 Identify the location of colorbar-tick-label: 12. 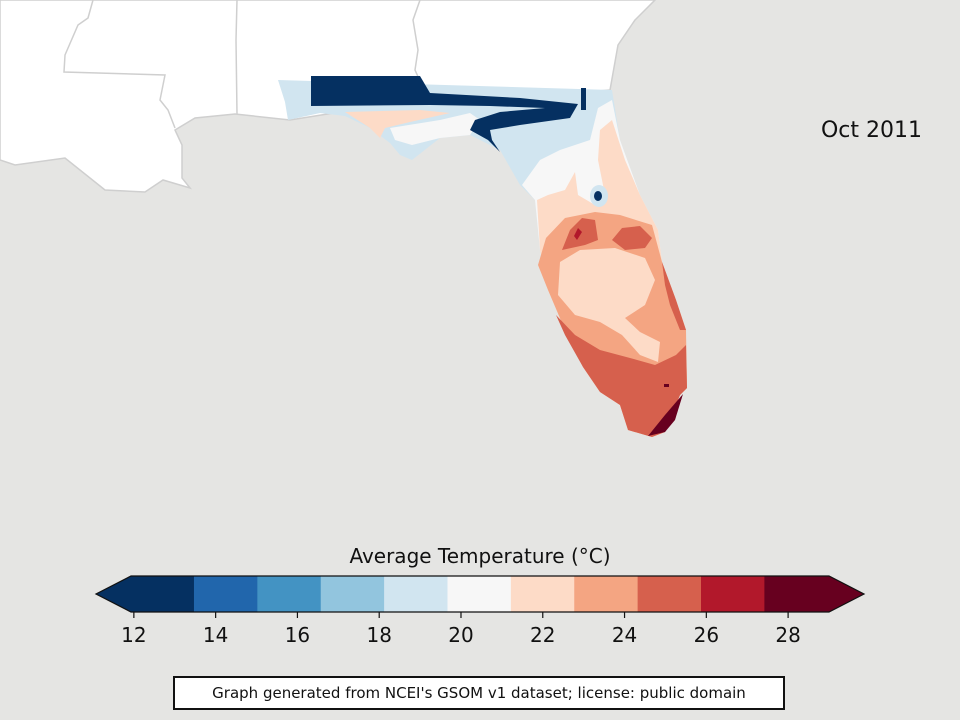
(133, 635).